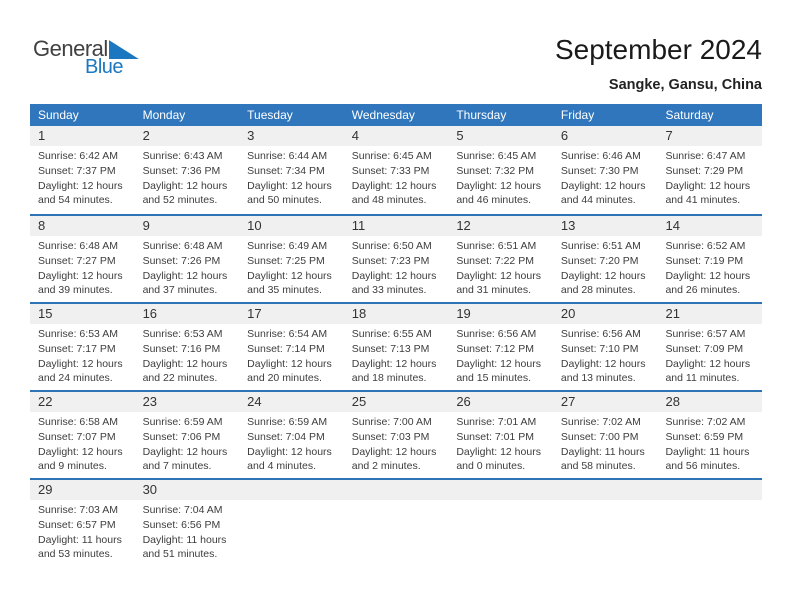  I want to click on daylight-text: Daylight: 12 hours and 33 minutes., so click(394, 283).